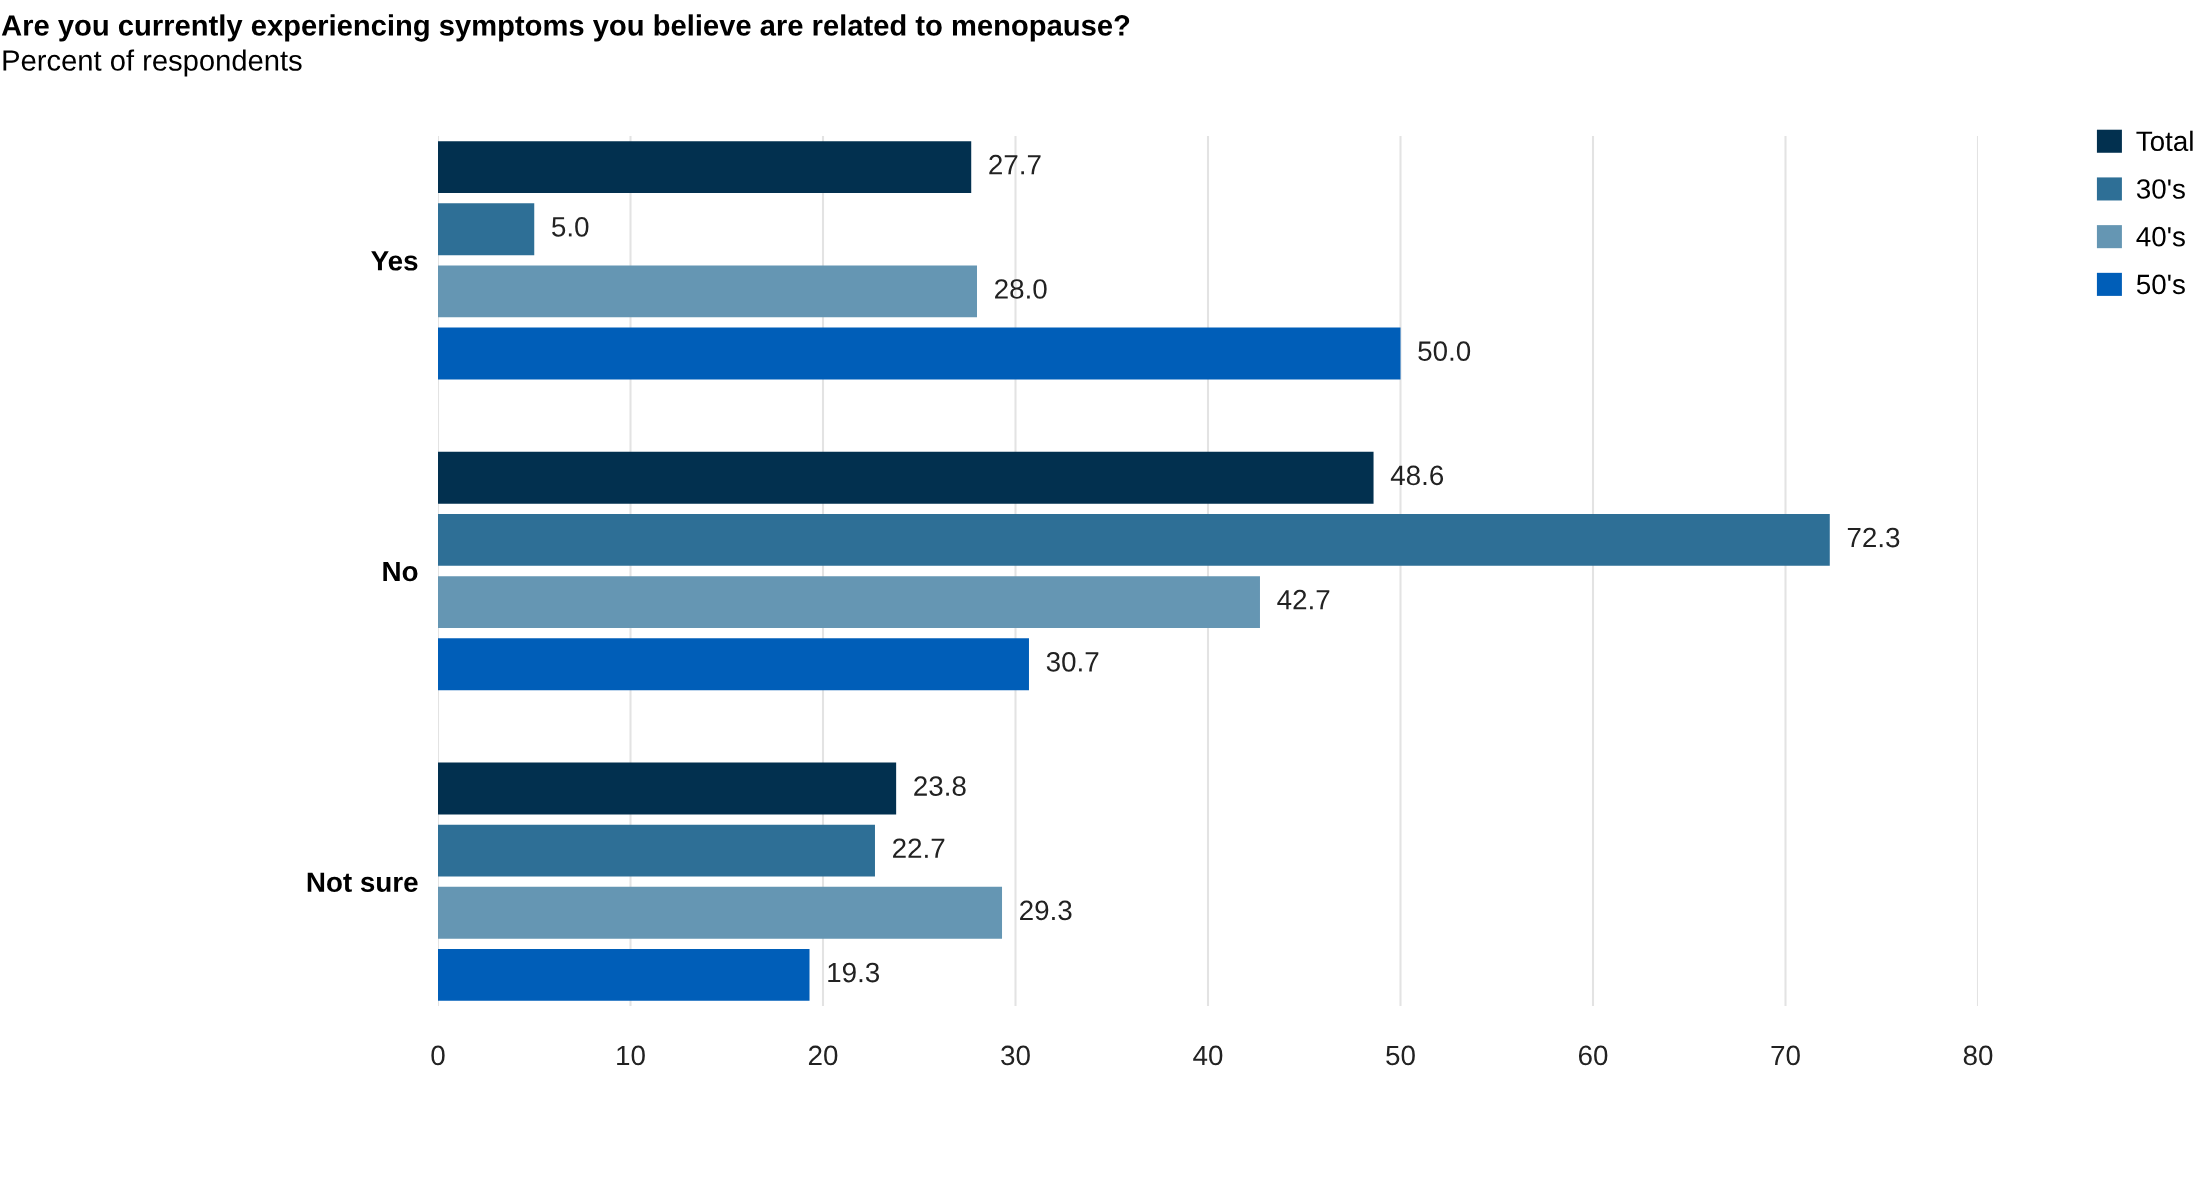 The image size is (2200, 1182). Describe the element at coordinates (1785, 1055) in the screenshot. I see `x-tick-label: 70` at that location.